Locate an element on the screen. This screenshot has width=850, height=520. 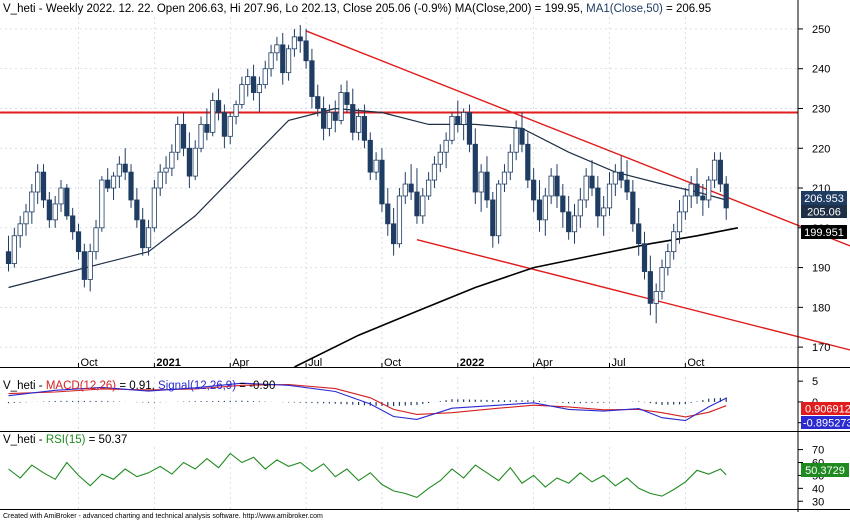
ma200-line is located at coordinates (516, 297).